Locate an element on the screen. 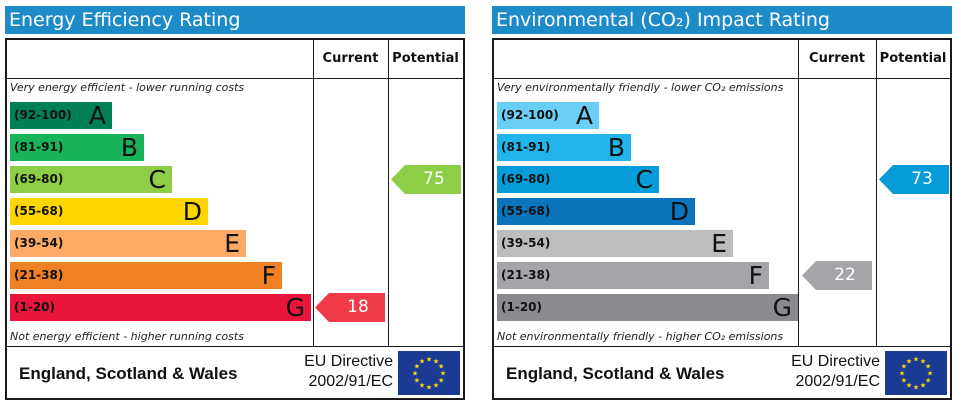 The height and width of the screenshot is (404, 957). current-rating-value: 22 is located at coordinates (845, 275).